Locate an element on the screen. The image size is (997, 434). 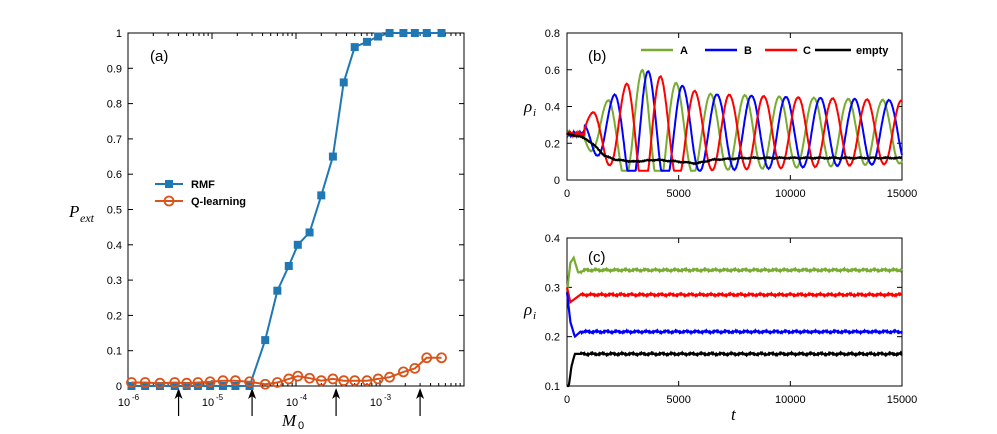
svg-text: P is located at coordinates (73, 211).